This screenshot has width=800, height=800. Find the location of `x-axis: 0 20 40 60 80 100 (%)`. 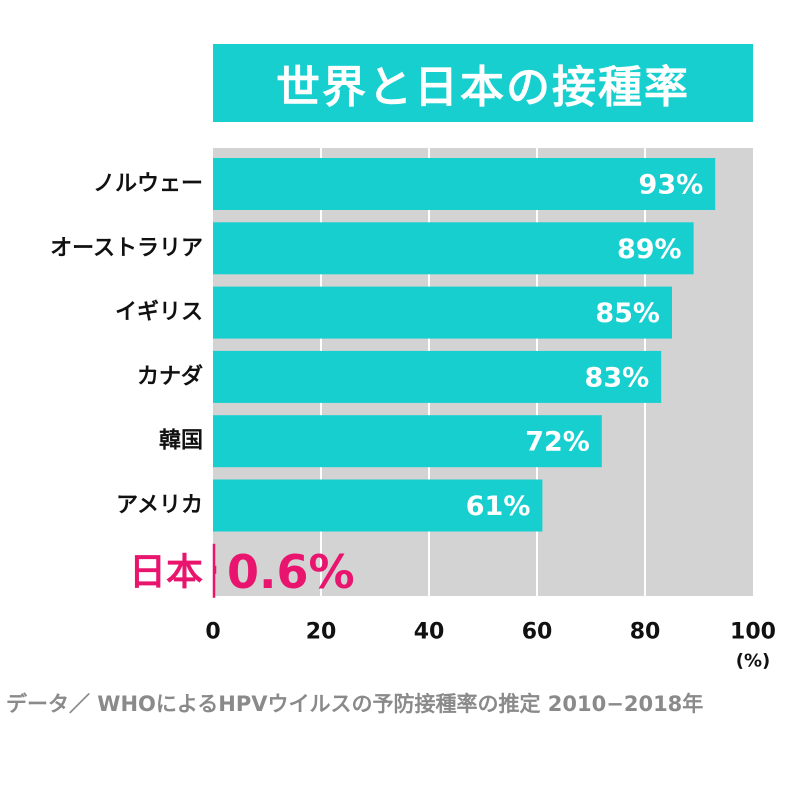

x-axis: 0 20 40 60 80 100 (%) is located at coordinates (490, 646).